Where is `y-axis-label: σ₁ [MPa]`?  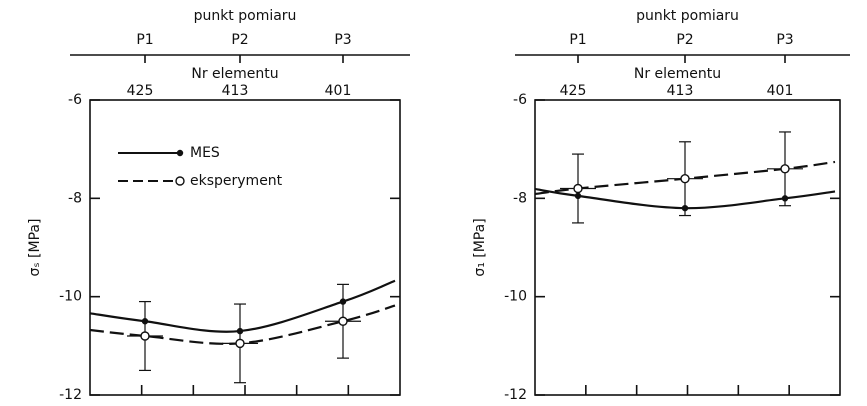 y-axis-label: σ₁ [MPa] is located at coordinates (480, 247).